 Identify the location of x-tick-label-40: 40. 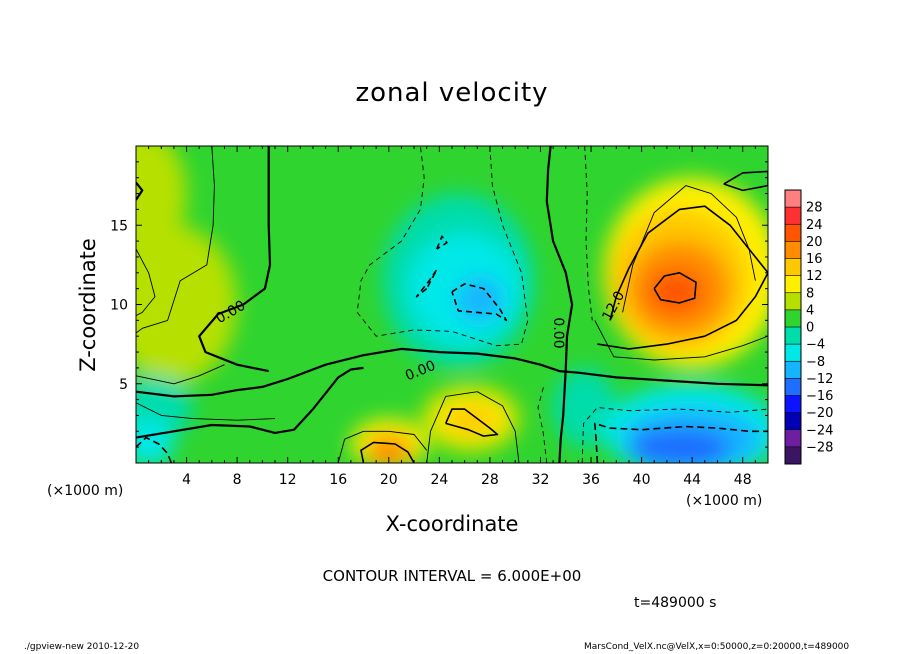
(642, 480).